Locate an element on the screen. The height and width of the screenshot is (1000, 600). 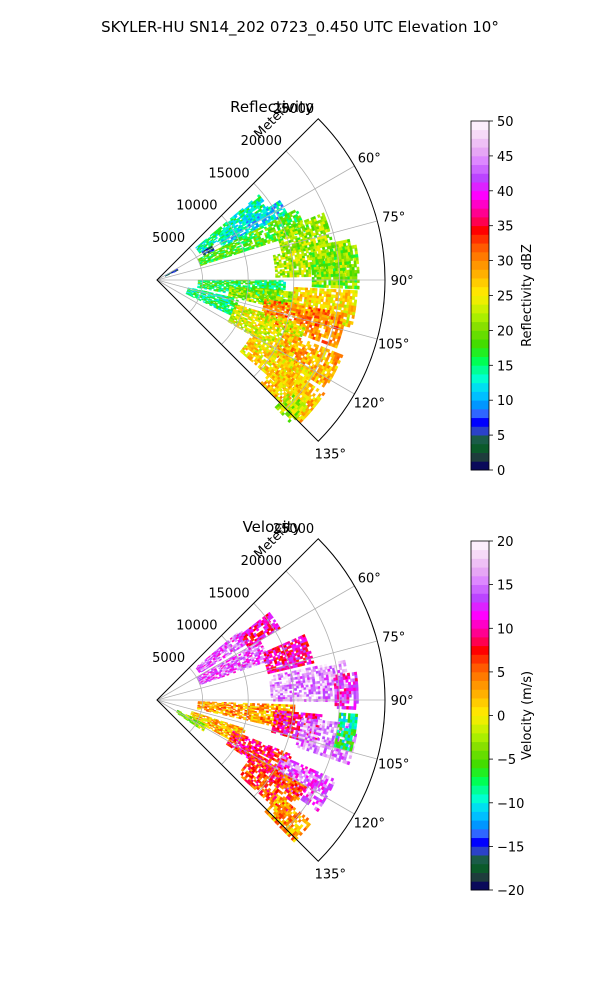
colorbar-tick-label: 25 is located at coordinates (505, 297).